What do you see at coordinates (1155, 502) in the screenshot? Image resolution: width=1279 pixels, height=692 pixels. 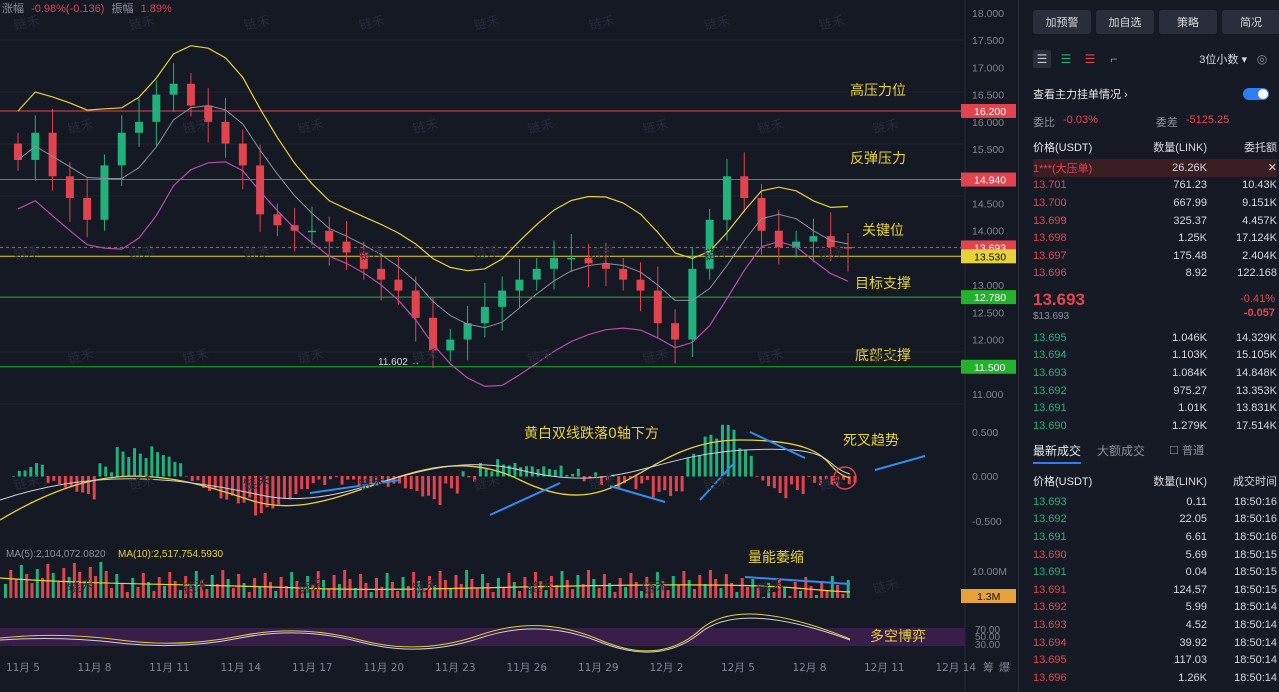 I see `trade-row: 13.693 0.11 18:50:16` at bounding box center [1155, 502].